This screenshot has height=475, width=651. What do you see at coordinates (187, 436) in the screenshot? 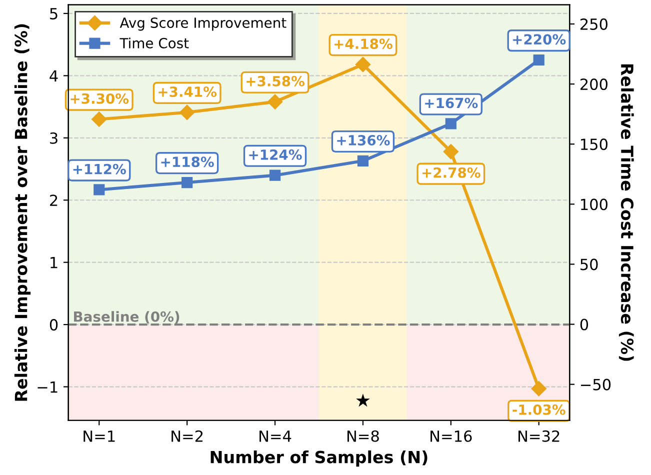
I see `x-tick-label: N=2` at bounding box center [187, 436].